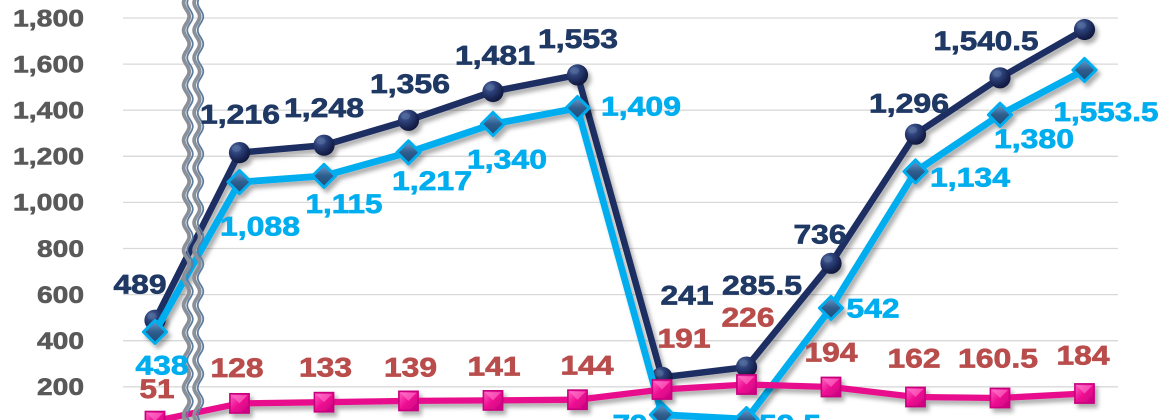 This screenshot has width=1162, height=420. Describe the element at coordinates (630, 414) in the screenshot. I see `svg-text: 79` at that location.